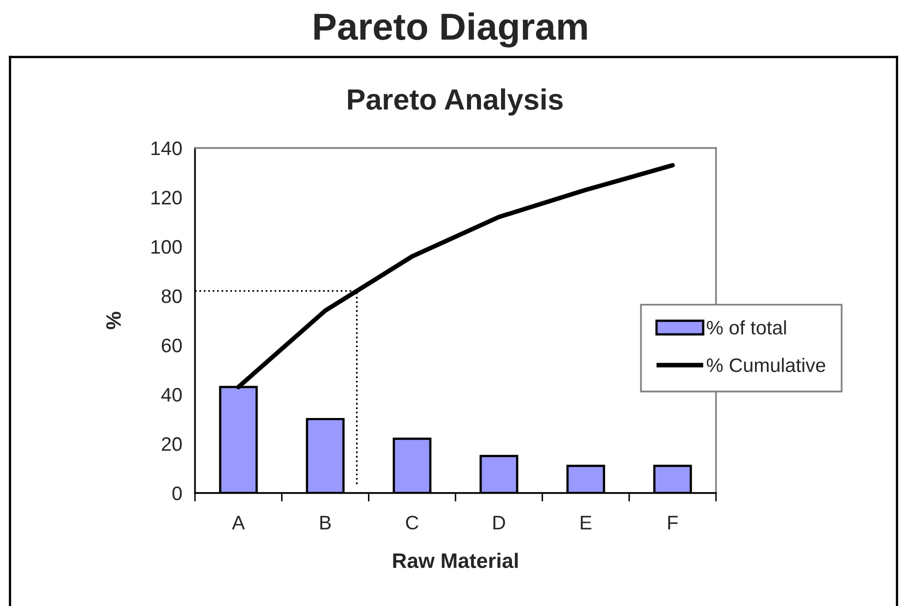 This screenshot has height=606, width=901. Describe the element at coordinates (450, 30) in the screenshot. I see `chart-title: Pareto Diagram` at that location.